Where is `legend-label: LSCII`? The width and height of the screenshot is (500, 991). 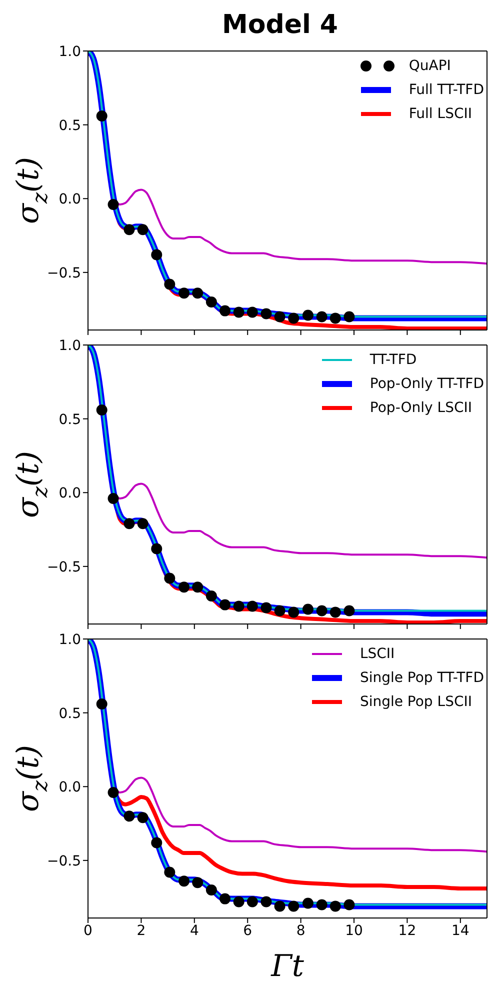
legend-label: LSCII is located at coordinates (377, 654).